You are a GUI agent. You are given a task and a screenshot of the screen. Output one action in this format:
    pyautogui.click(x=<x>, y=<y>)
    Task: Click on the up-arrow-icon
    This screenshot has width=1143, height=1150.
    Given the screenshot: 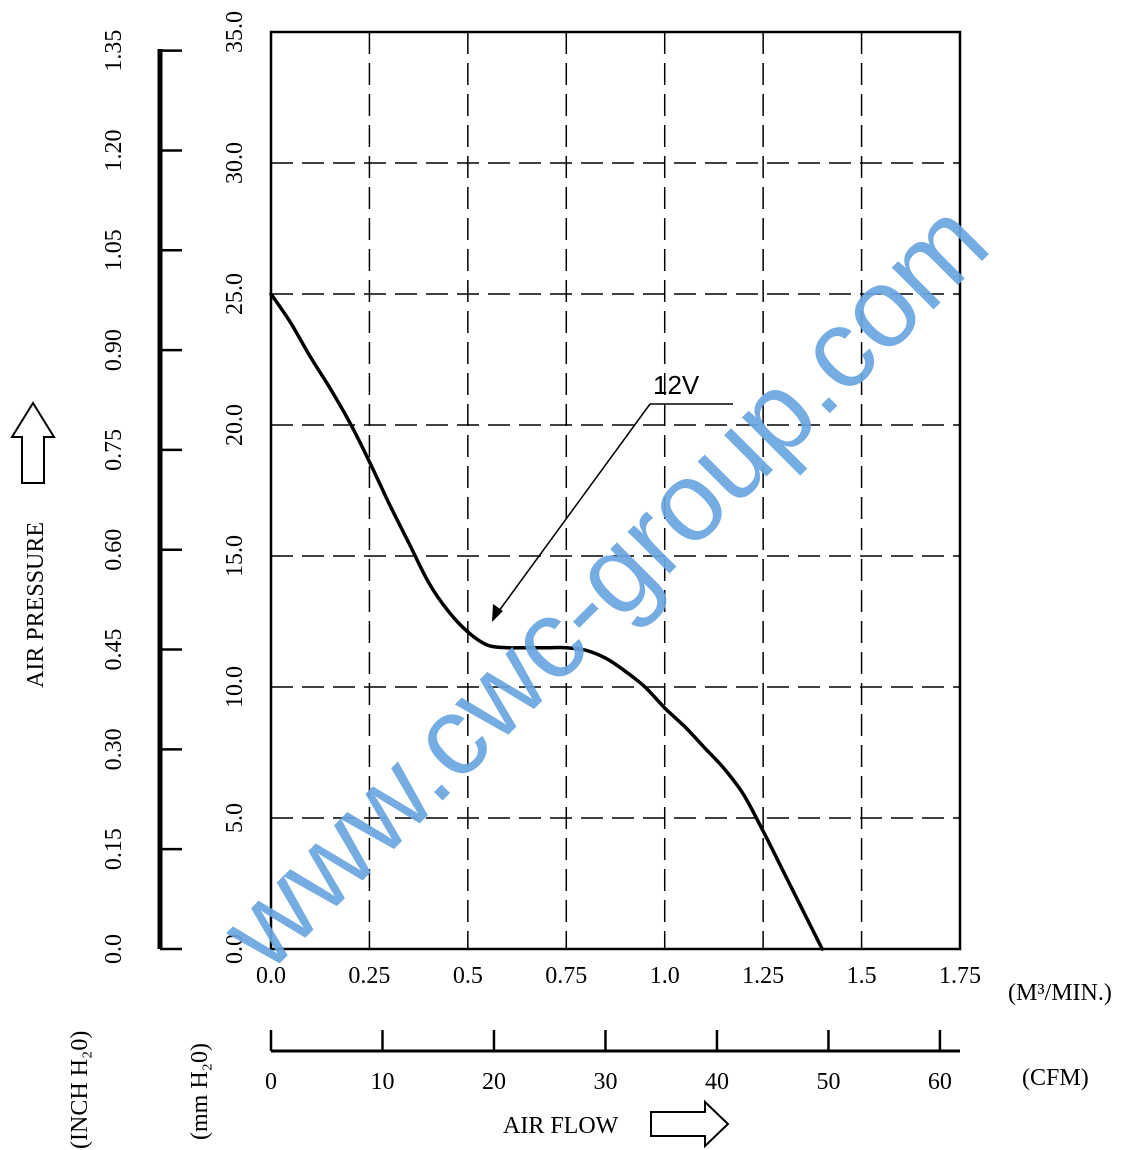 What is the action you would take?
    pyautogui.click(x=33, y=442)
    